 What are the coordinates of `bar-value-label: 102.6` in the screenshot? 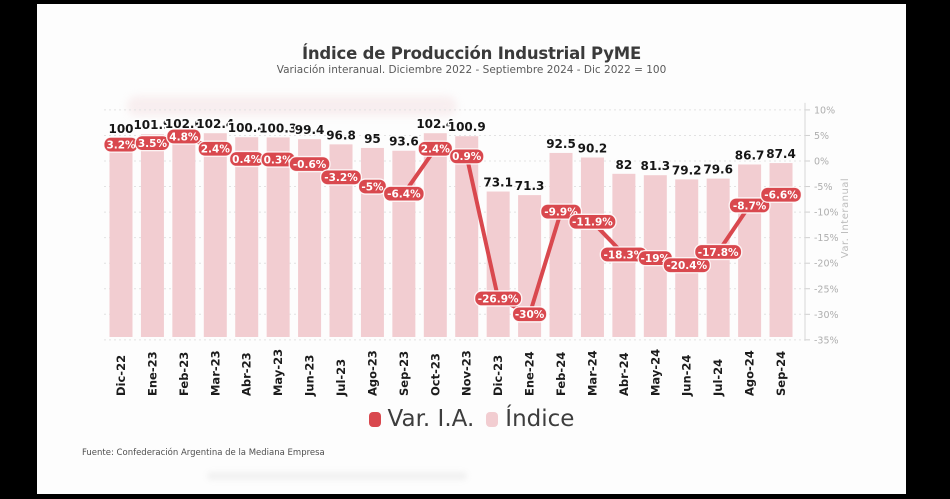 It's located at (184, 124).